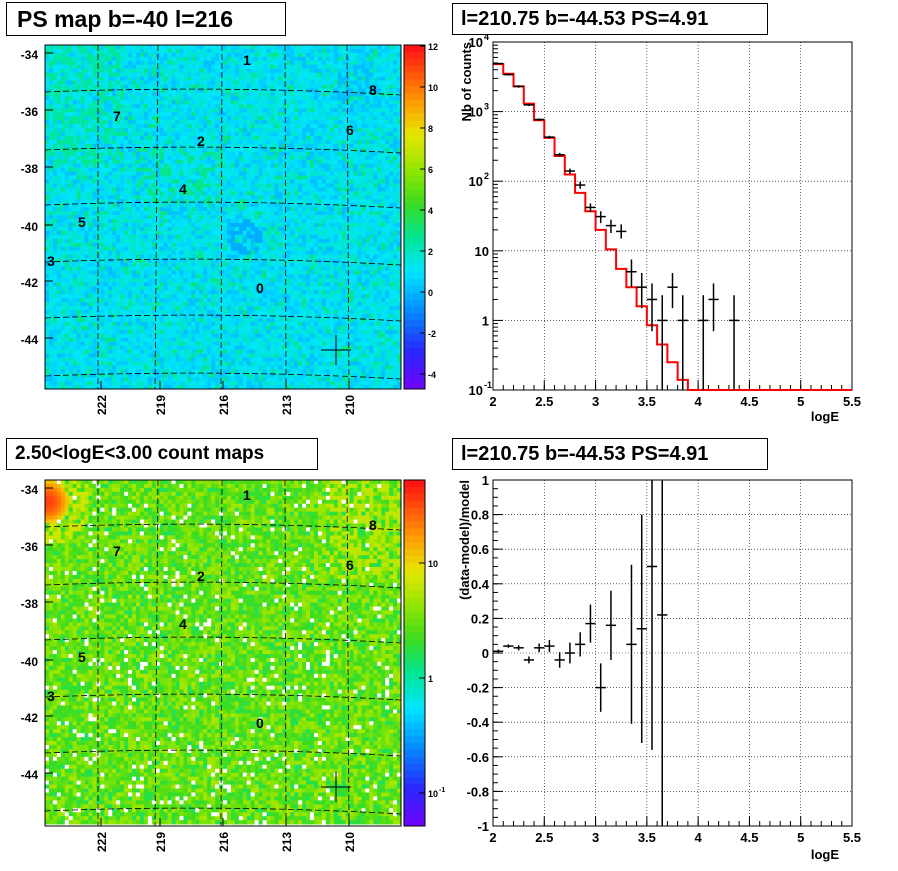 Image resolution: width=898 pixels, height=871 pixels. What do you see at coordinates (30, 718) in the screenshot?
I see `y-tick-label: -42` at bounding box center [30, 718].